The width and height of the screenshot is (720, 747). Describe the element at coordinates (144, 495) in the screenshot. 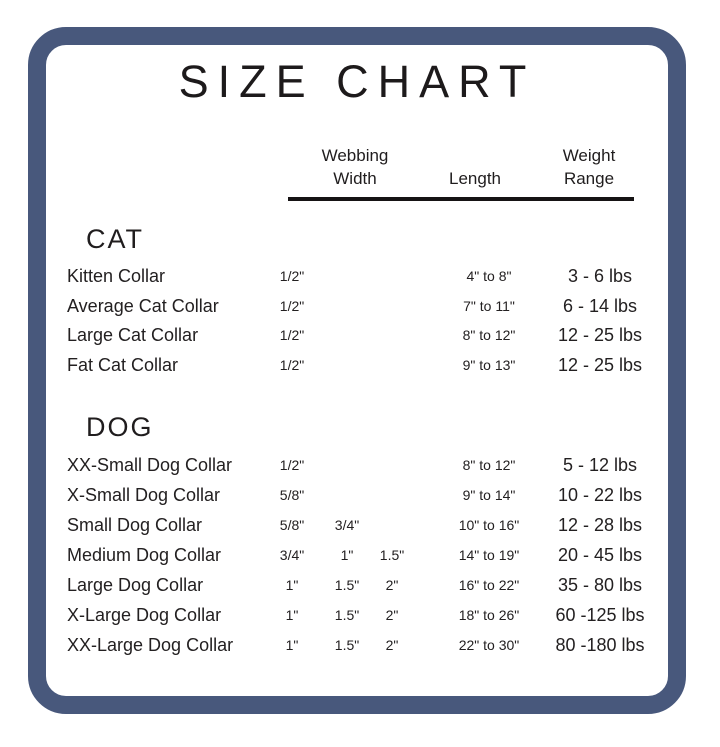

I see `collar-name: X-Small Dog Collar` at that location.